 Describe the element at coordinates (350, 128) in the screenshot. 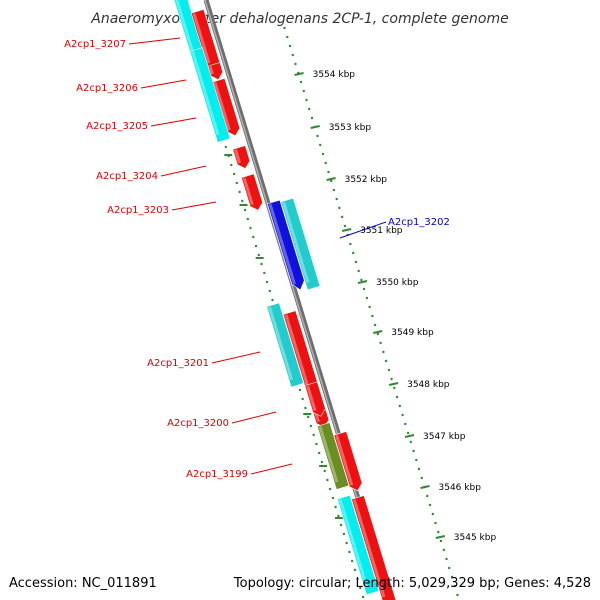

I see `kbp-tick-label: 3553 kbp` at that location.